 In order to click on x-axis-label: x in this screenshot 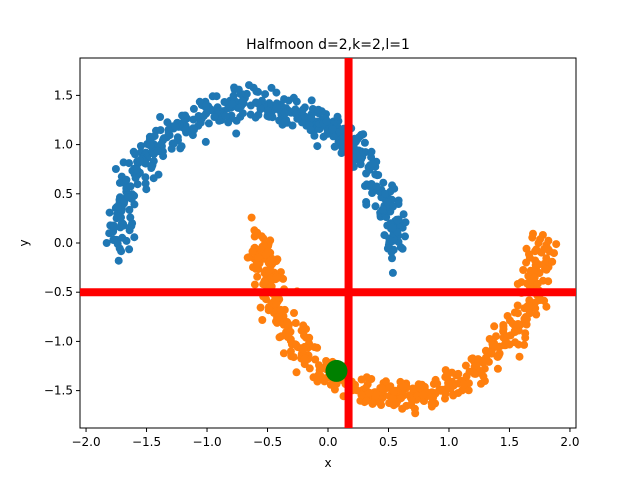, I will do `click(327, 463)`.